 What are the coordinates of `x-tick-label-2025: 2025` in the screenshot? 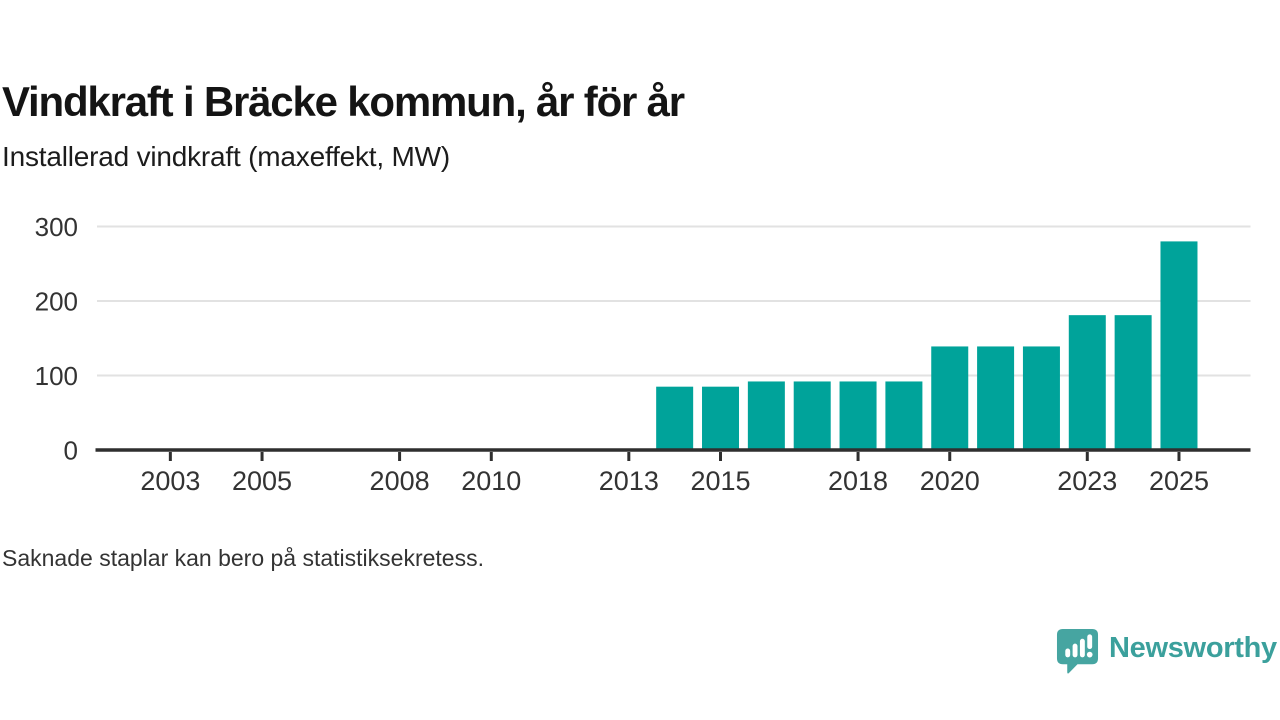 It's located at (1179, 481).